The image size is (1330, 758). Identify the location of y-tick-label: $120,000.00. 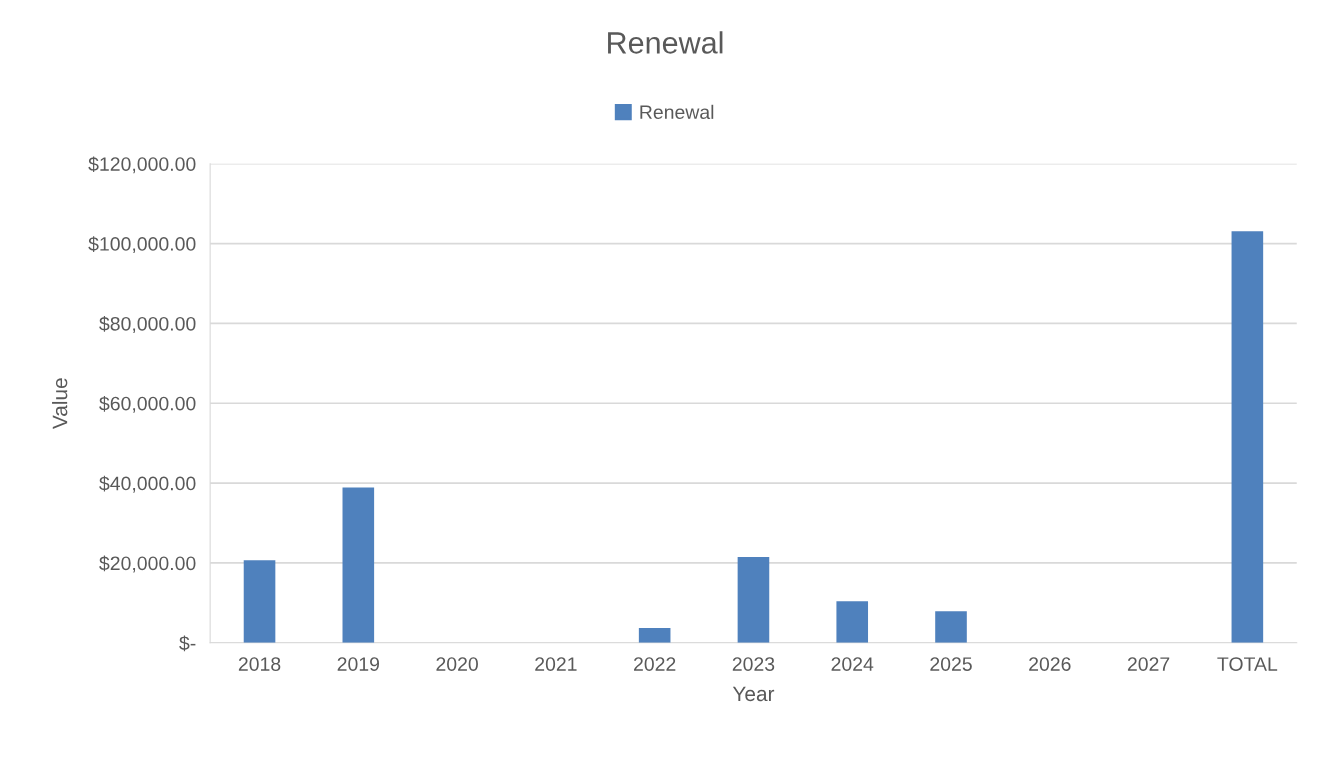
(142, 165).